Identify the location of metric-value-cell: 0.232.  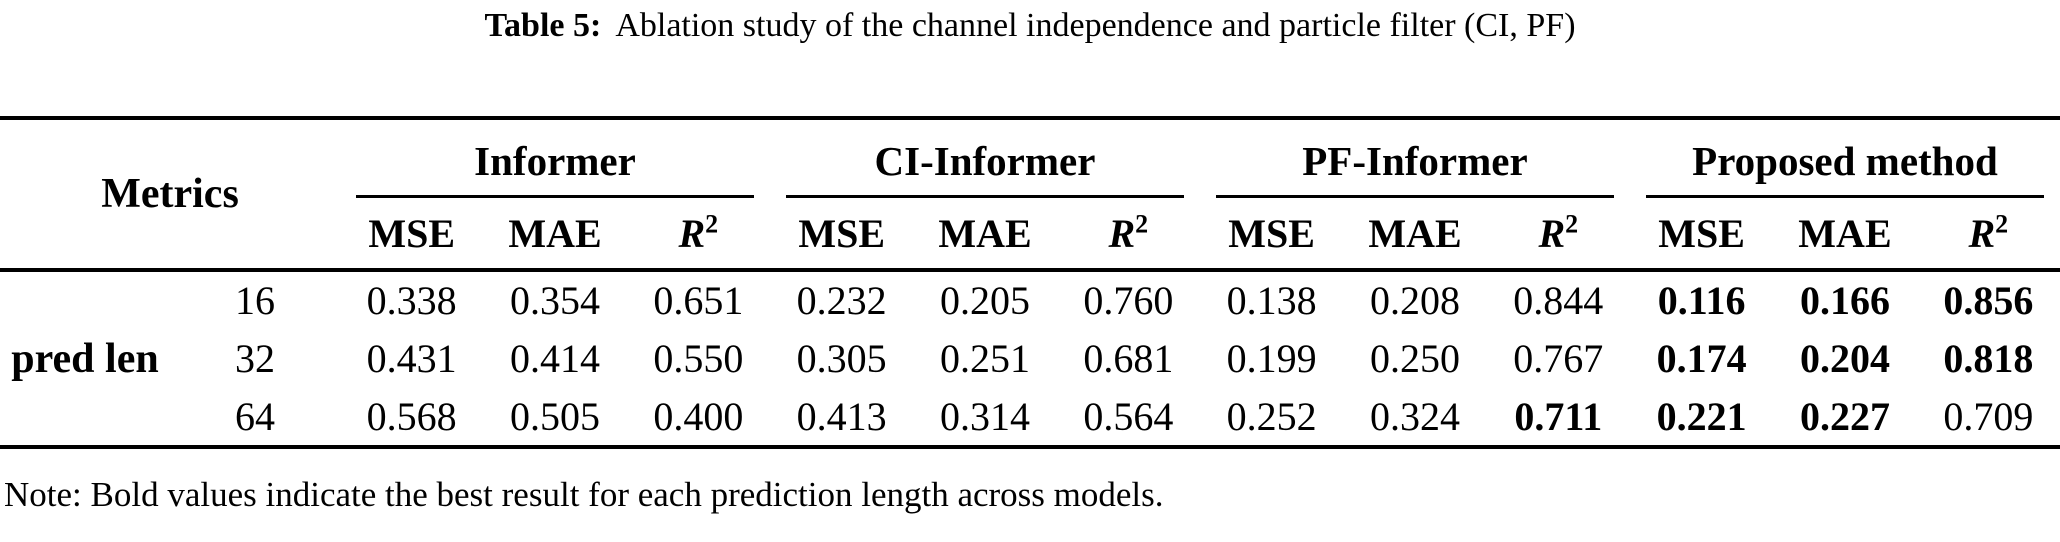
(841, 300).